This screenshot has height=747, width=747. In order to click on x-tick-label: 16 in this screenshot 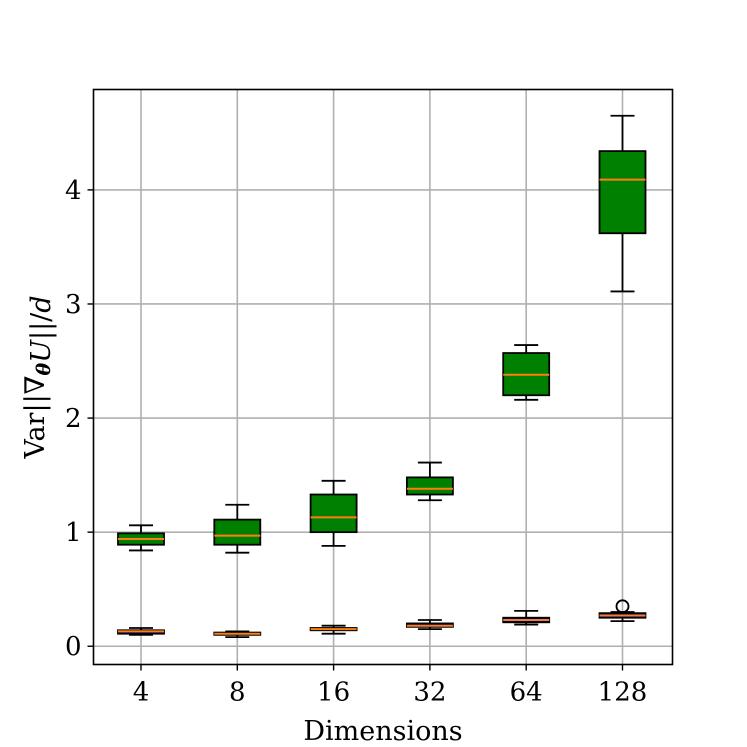, I will do `click(333, 693)`.